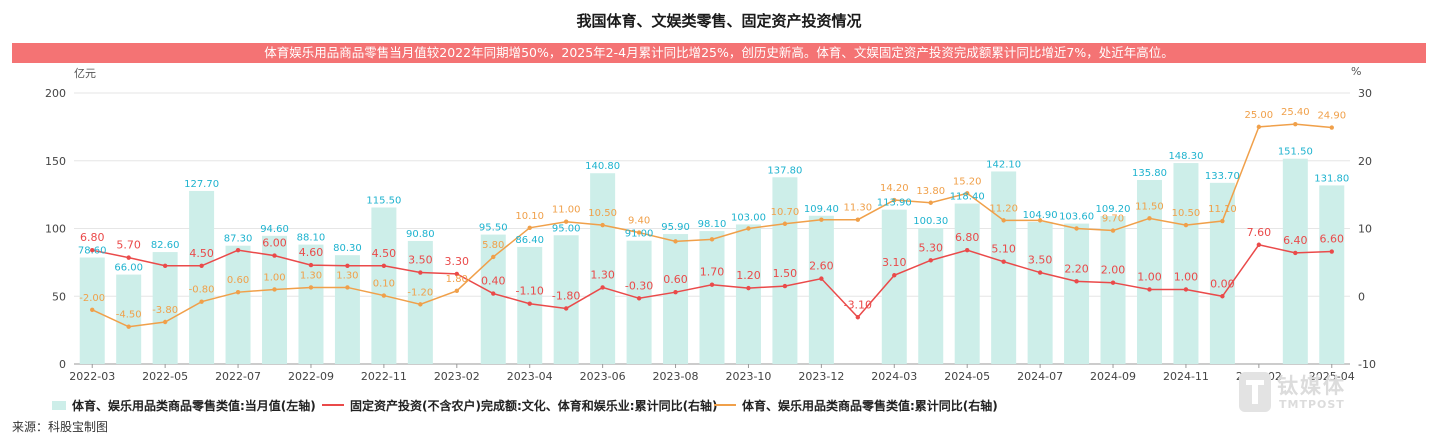 This screenshot has width=1438, height=442. What do you see at coordinates (719, 21) in the screenshot?
I see `chart-title: 我国体育、文娱类零售、固定资产投资情况` at bounding box center [719, 21].